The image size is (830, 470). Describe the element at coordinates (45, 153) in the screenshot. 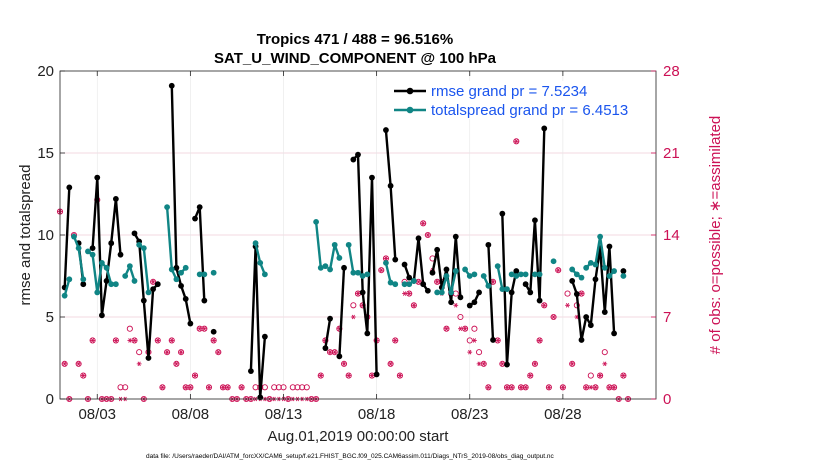

I see `y-left-tick-label: 15` at that location.